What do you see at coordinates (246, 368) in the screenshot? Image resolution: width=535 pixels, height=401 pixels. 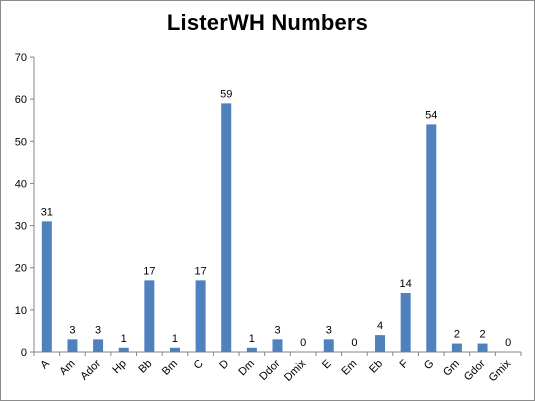 I see `x-tick-label-Dm: Dm` at bounding box center [246, 368].